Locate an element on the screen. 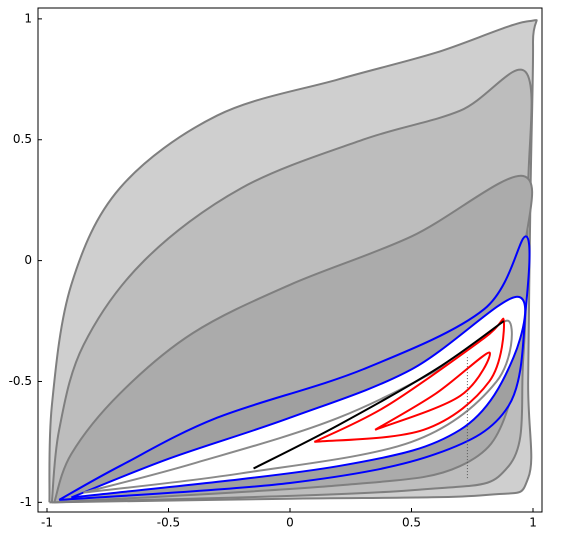 Image resolution: width=567 pixels, height=553 pixels. x-tick-label: 1 is located at coordinates (533, 523).